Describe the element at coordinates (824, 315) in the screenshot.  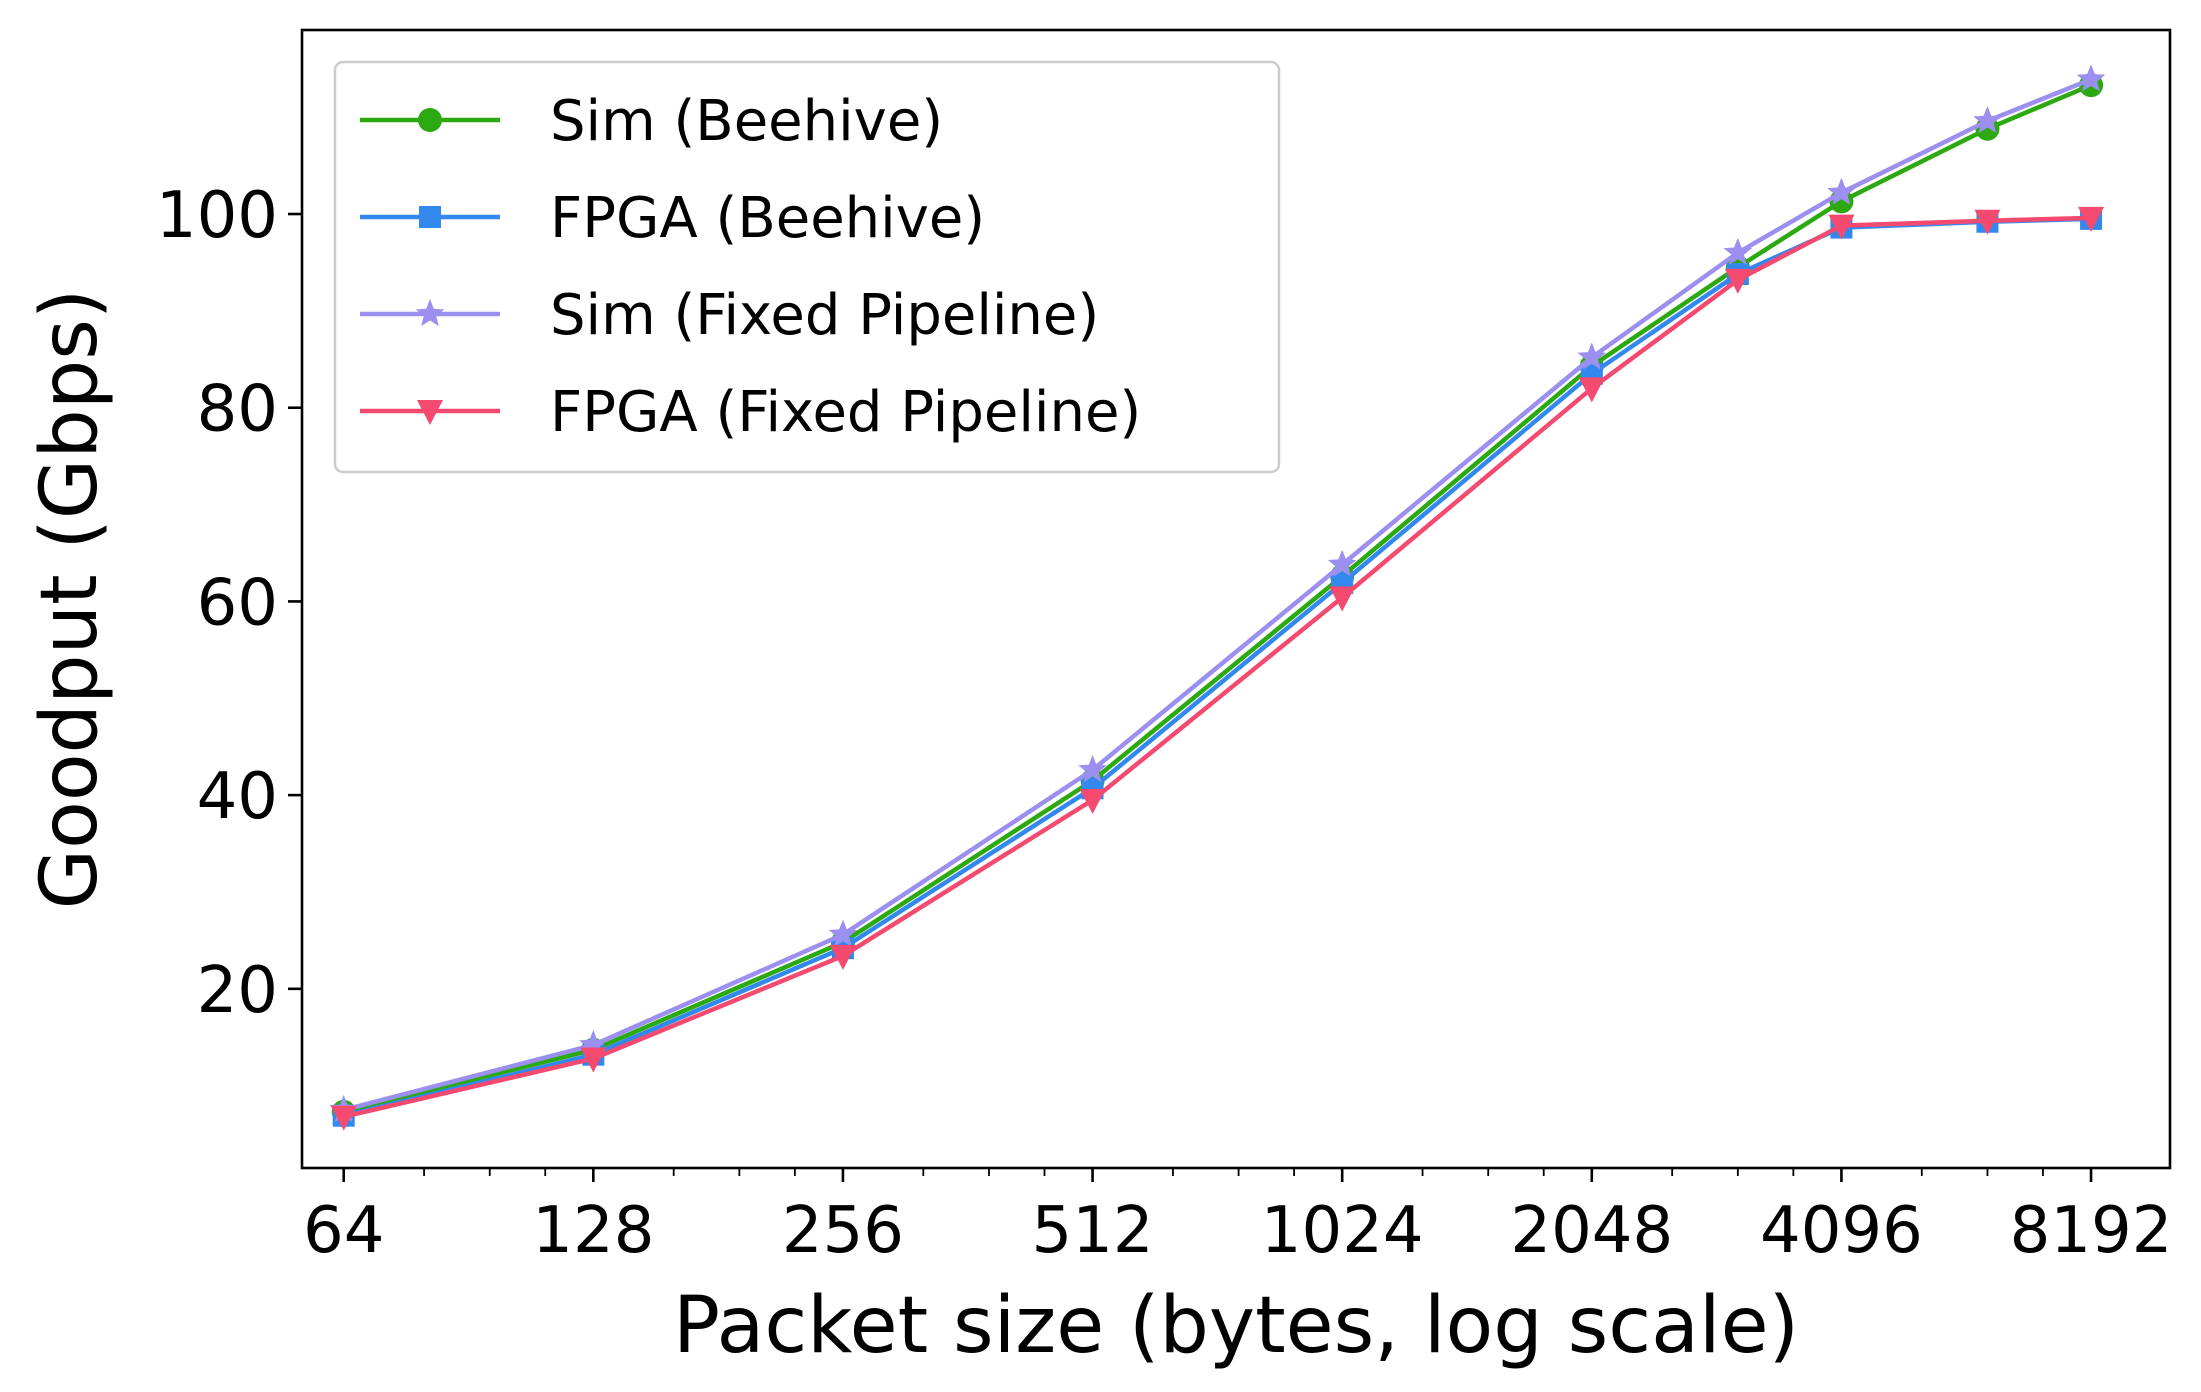
I see `legend-label: Sim (Fixed Pipeline)` at that location.